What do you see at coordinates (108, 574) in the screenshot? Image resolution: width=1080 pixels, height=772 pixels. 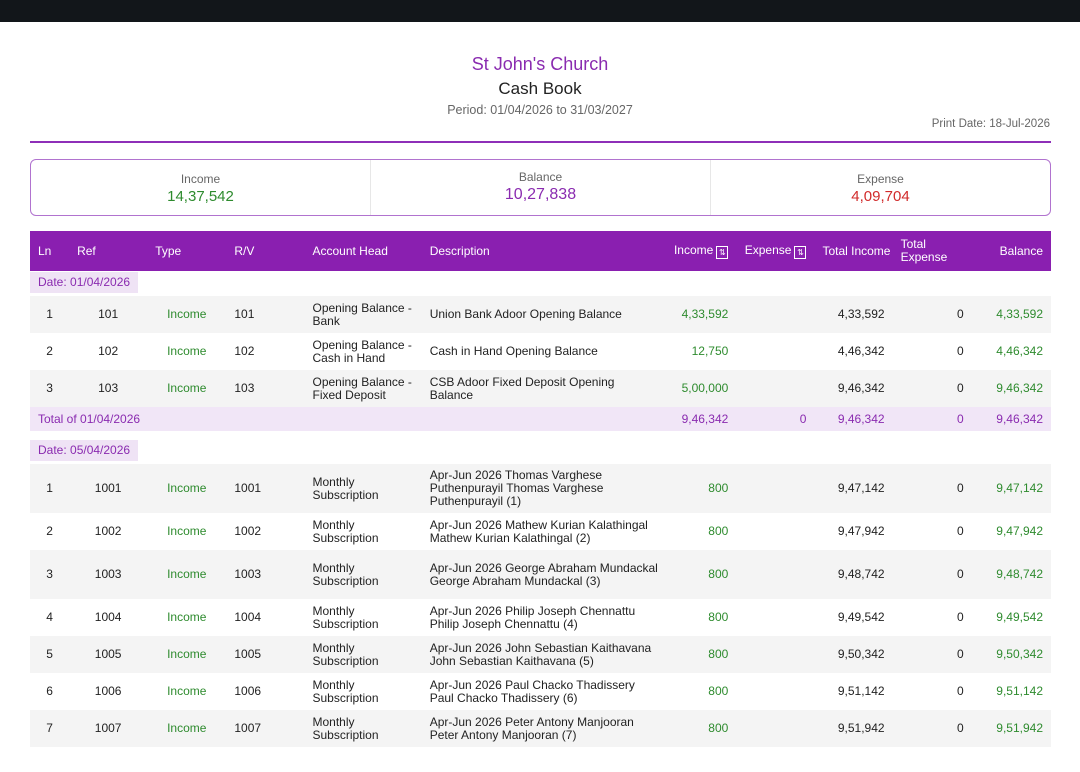 I see `cell-ref: 1003` at bounding box center [108, 574].